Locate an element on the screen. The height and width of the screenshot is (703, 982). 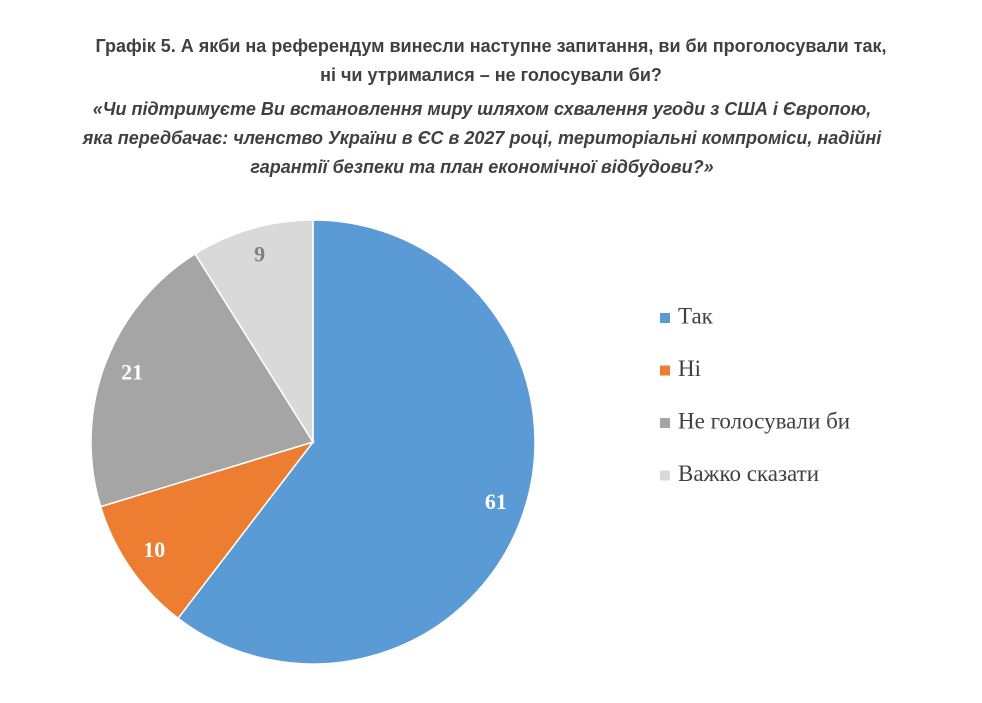
data-label: 21 is located at coordinates (132, 371).